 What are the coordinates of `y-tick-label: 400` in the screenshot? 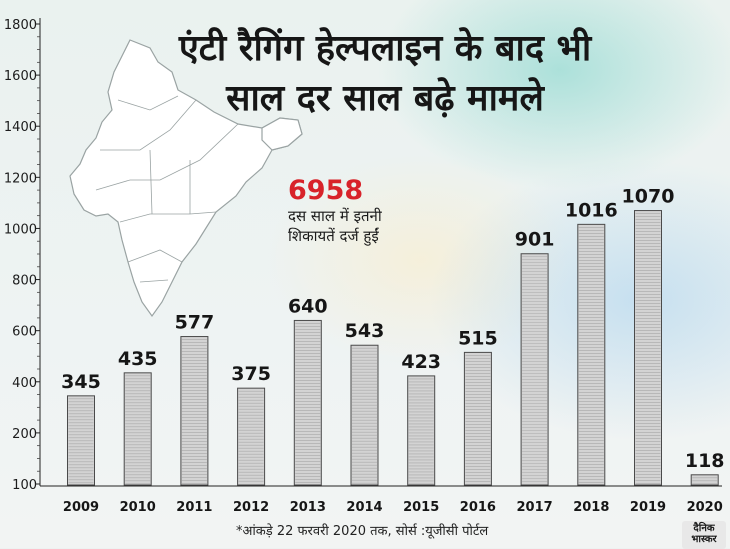 It's located at (24, 383).